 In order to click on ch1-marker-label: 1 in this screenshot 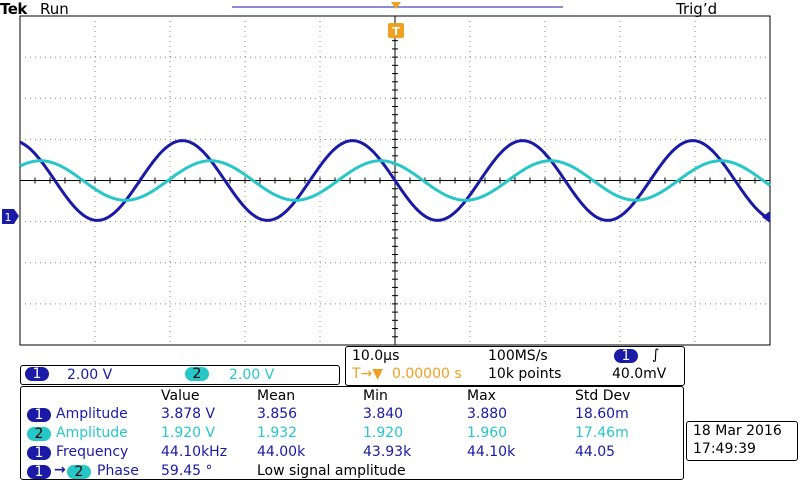, I will do `click(8, 217)`.